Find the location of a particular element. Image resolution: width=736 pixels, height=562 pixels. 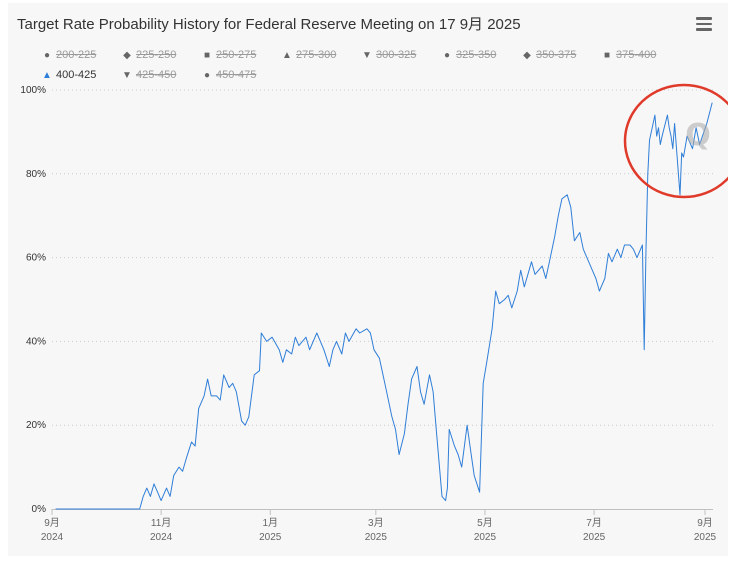

legend-item-300-325: ▼ 300-325 is located at coordinates (387, 55).